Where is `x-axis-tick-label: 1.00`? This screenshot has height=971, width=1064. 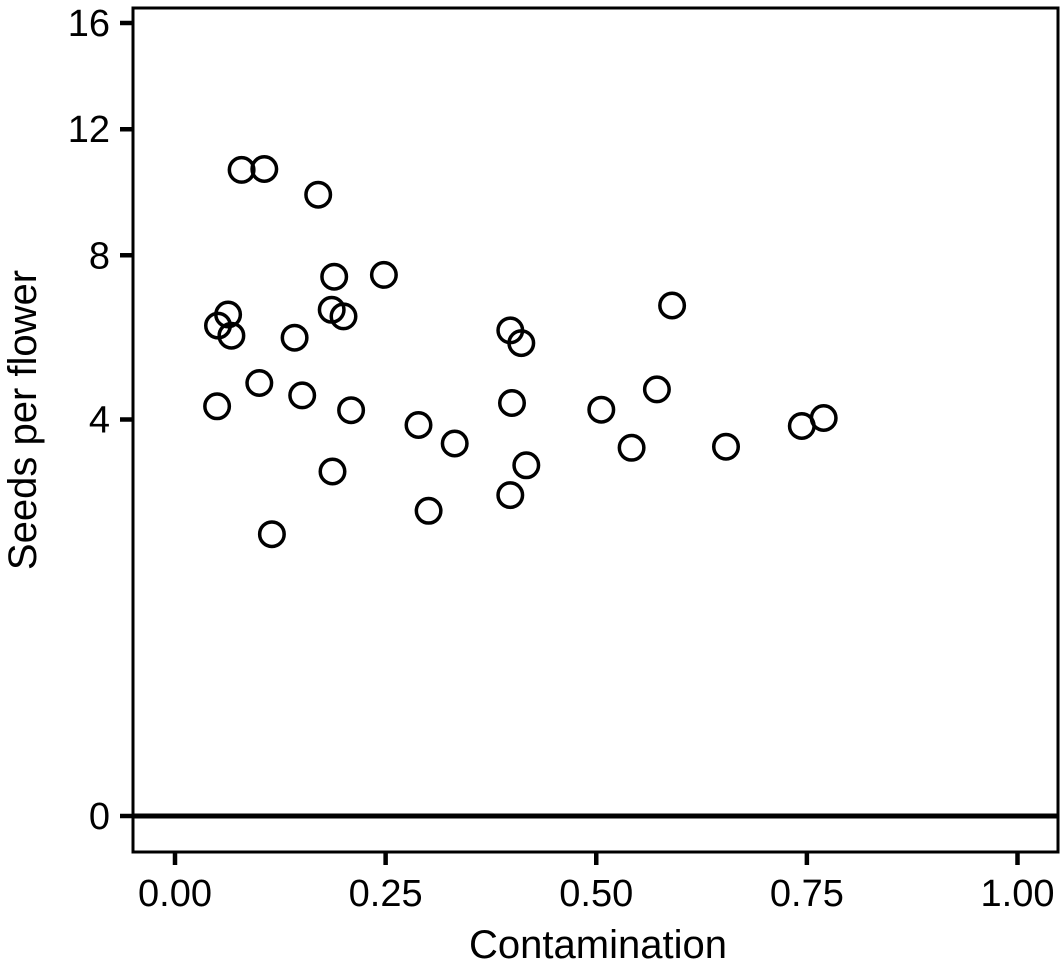 x-axis-tick-label: 1.00 is located at coordinates (1018, 894).